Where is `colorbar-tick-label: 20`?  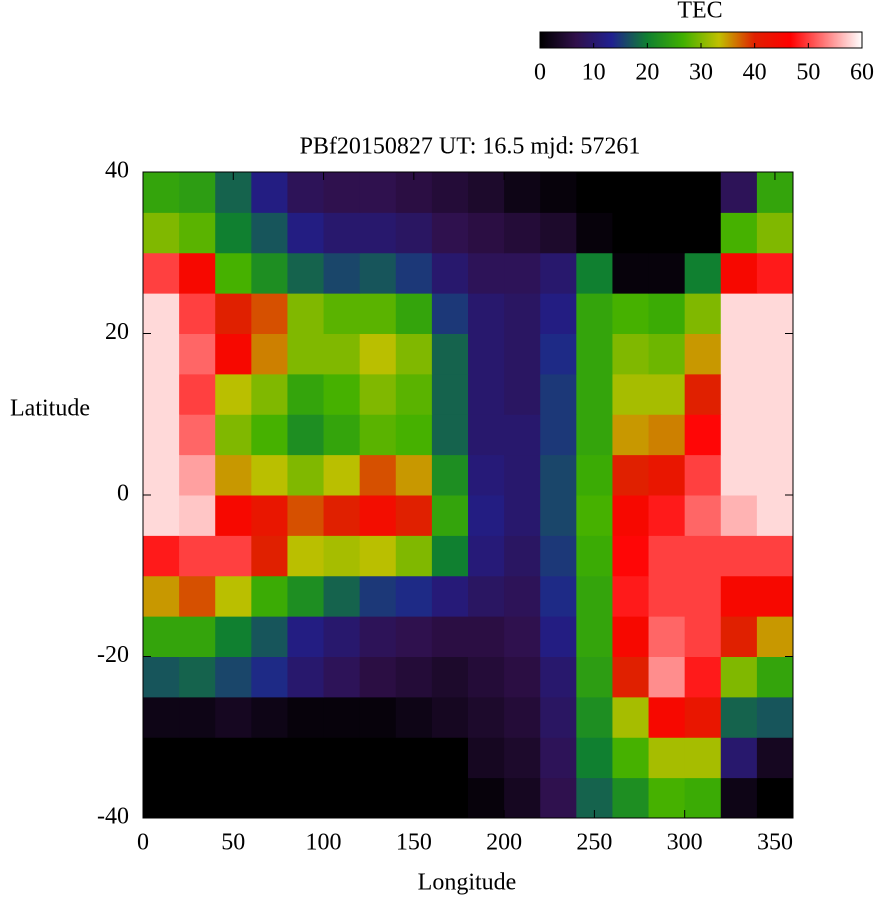 colorbar-tick-label: 20 is located at coordinates (647, 73).